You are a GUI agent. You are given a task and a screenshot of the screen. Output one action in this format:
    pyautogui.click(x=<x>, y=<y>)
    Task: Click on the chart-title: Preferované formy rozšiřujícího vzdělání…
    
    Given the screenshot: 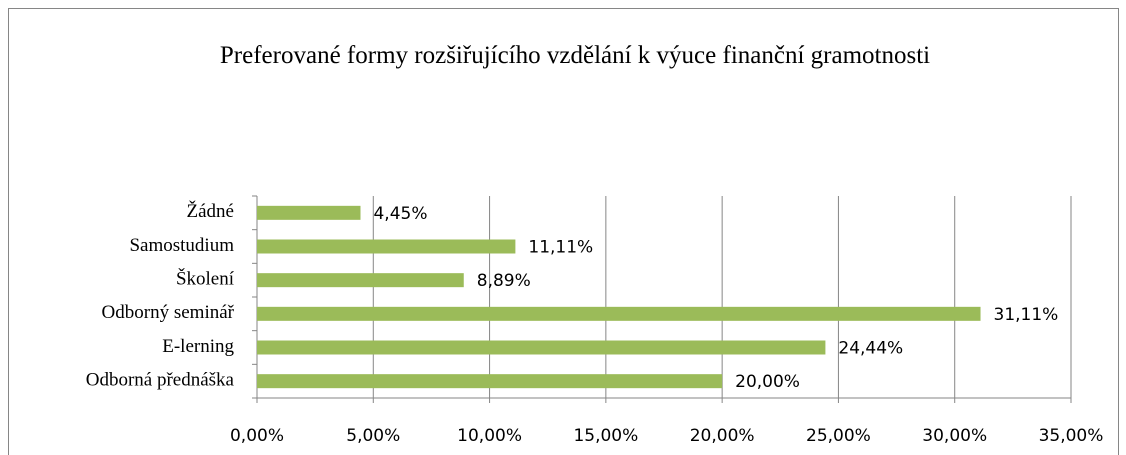 What is the action you would take?
    pyautogui.click(x=575, y=55)
    